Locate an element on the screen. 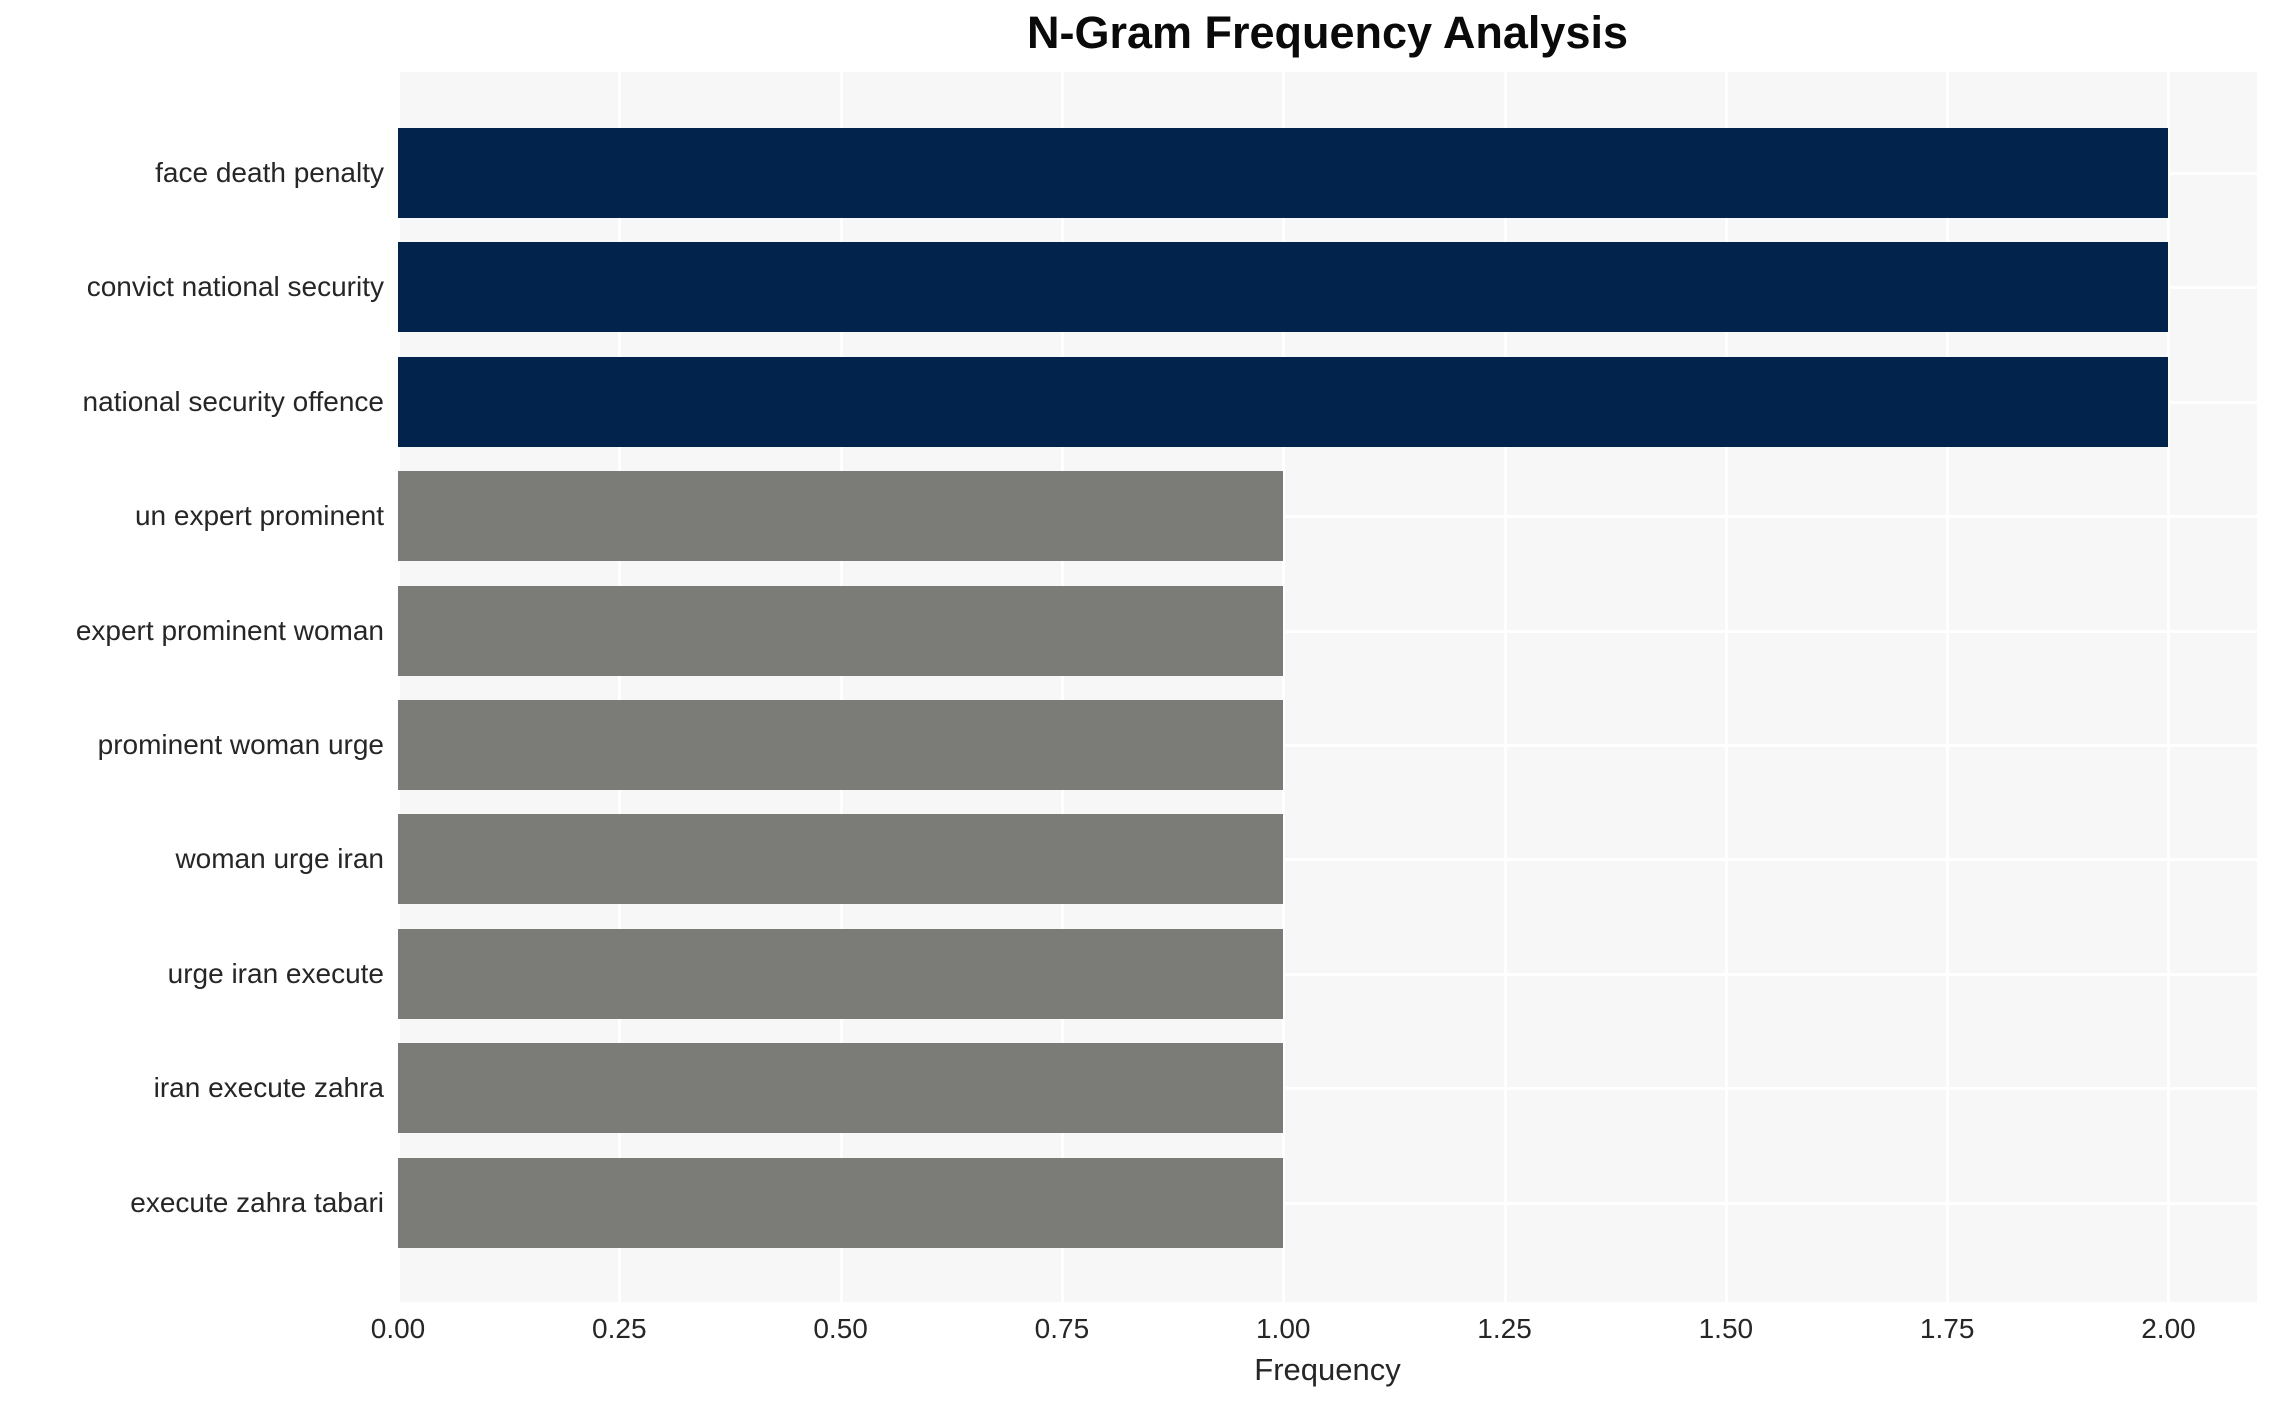  x-tick-label: 2.00 is located at coordinates (2168, 1328).